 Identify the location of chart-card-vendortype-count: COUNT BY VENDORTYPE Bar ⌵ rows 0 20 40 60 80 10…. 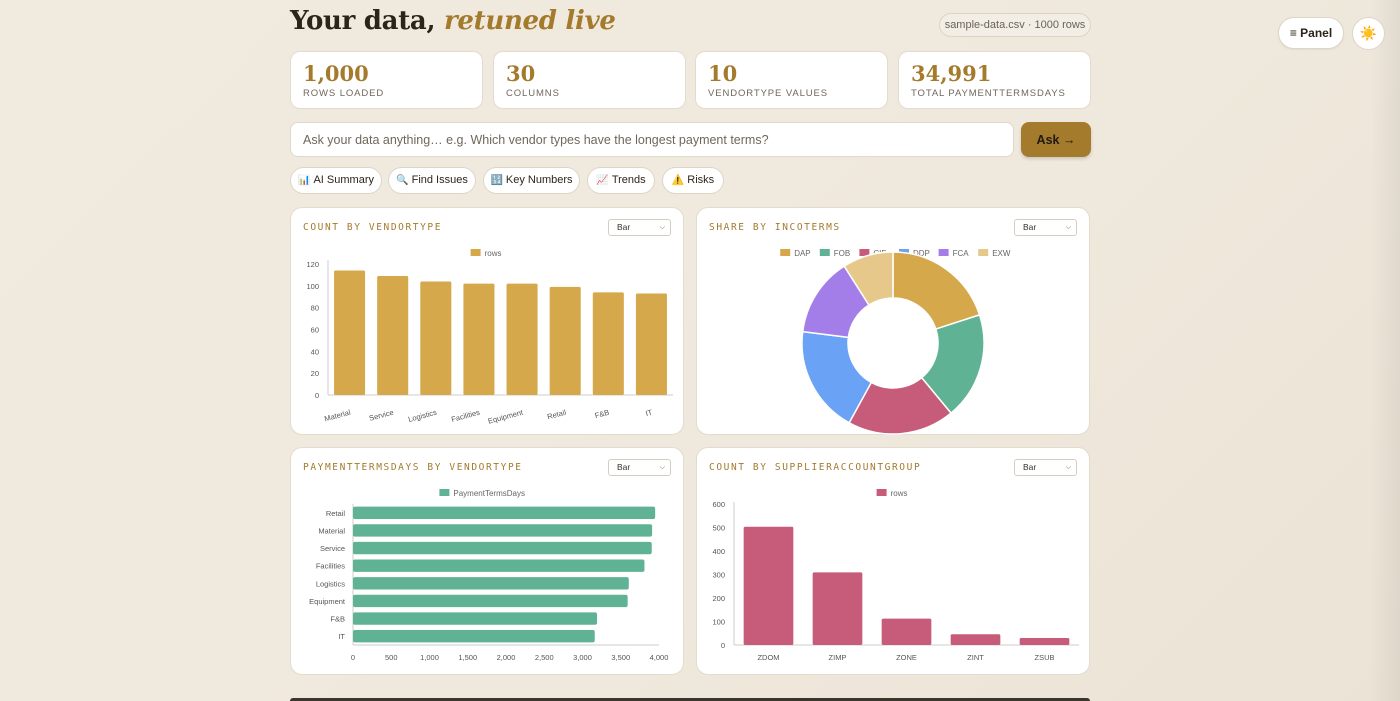
(487, 321).